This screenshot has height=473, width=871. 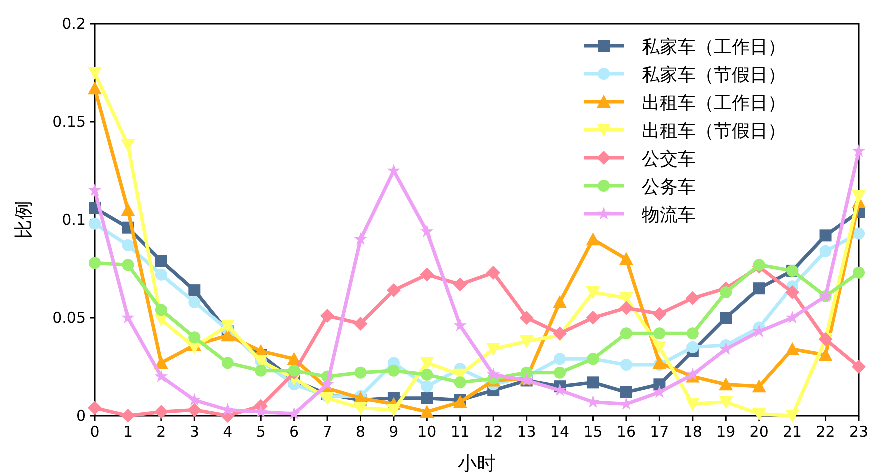 I want to click on y-tick-label: 0.2, so click(x=74, y=24).